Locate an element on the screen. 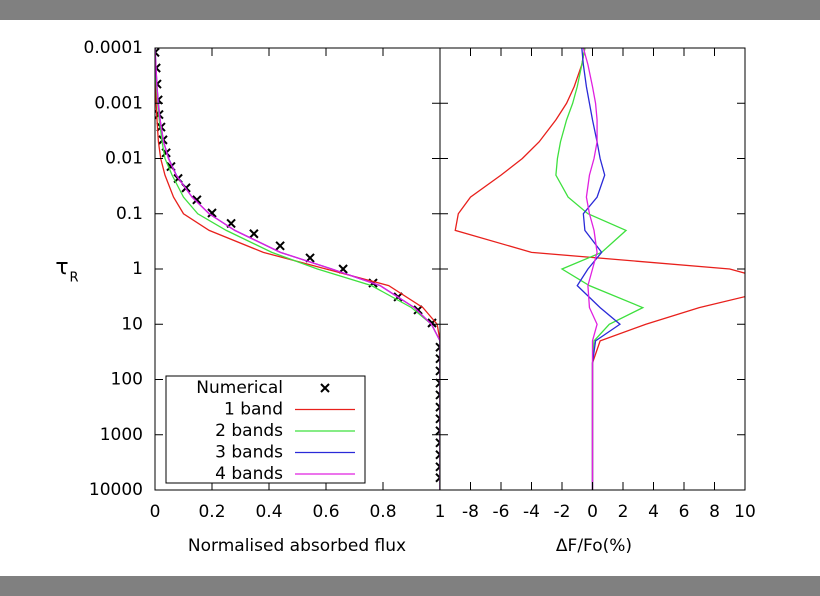  y-tick-label: 10000 is located at coordinates (116, 490).